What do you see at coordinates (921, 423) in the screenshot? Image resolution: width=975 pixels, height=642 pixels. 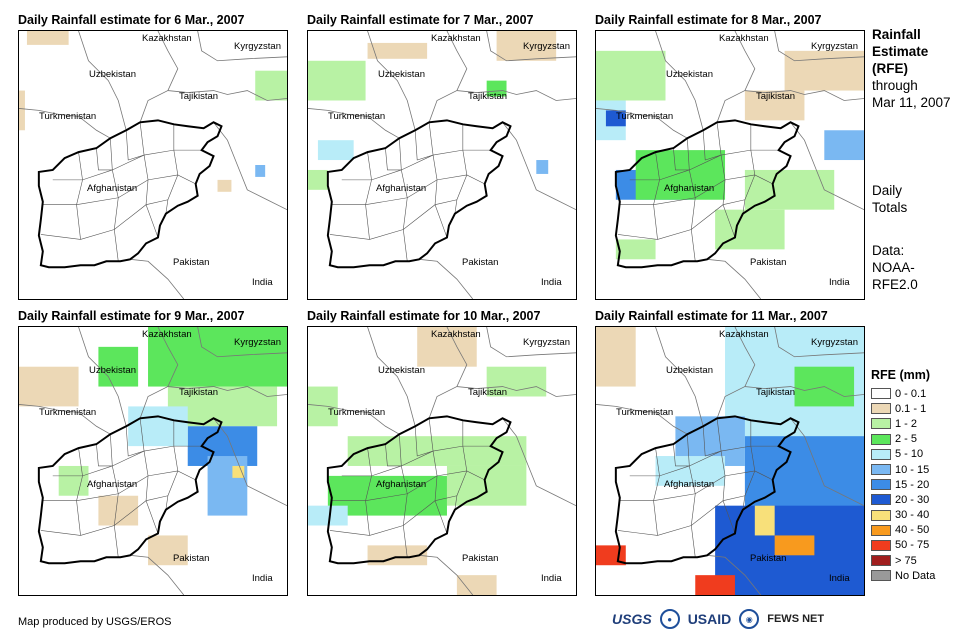 I see `legend-item: 1 - 2` at bounding box center [921, 423].